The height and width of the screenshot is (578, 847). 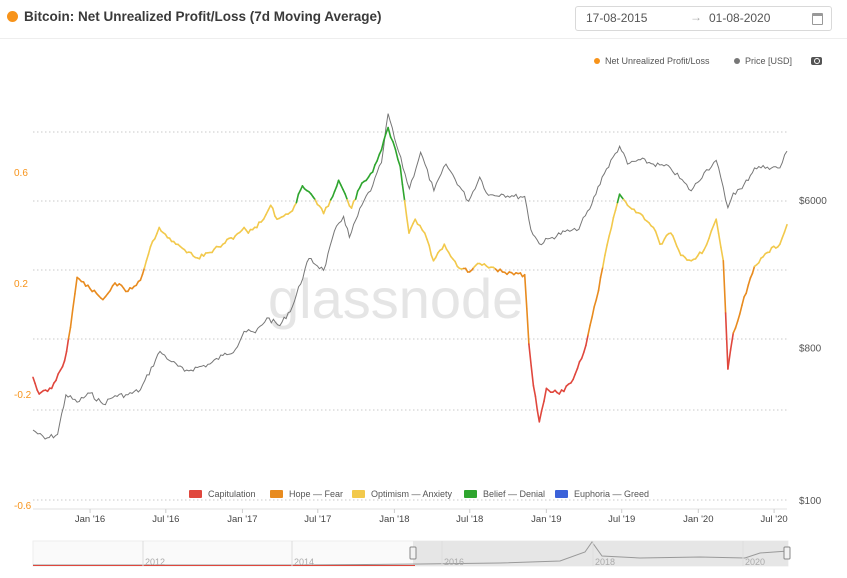 I want to click on phase-legend-item: Capitulation, so click(x=222, y=494).